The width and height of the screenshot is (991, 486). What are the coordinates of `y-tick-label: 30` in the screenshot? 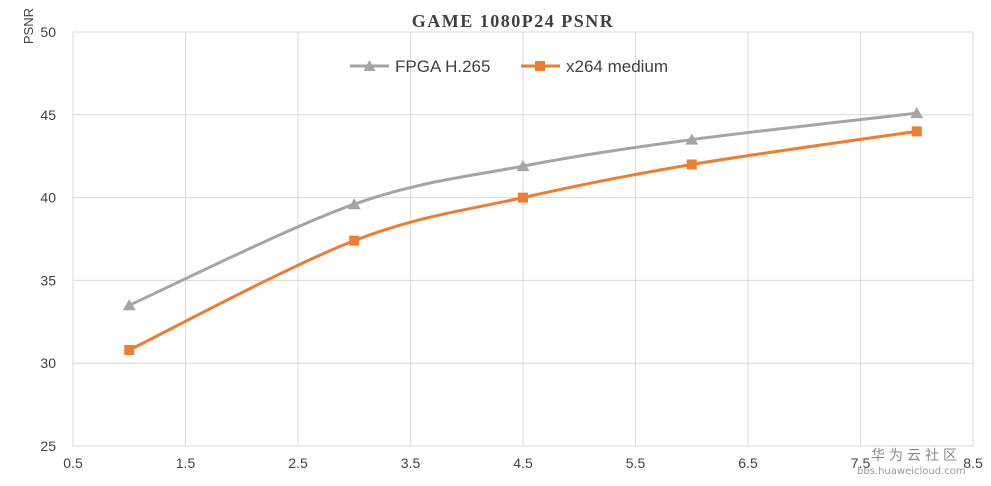 It's located at (48, 363).